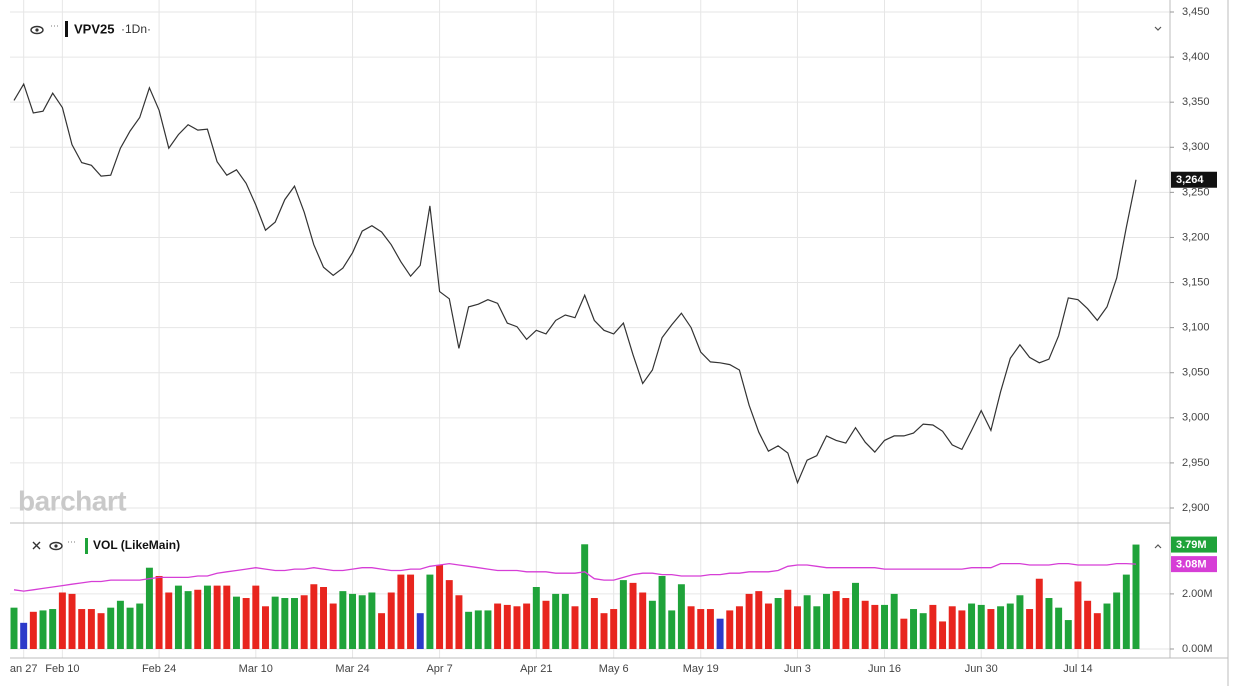  I want to click on close-icon, so click(36, 545).